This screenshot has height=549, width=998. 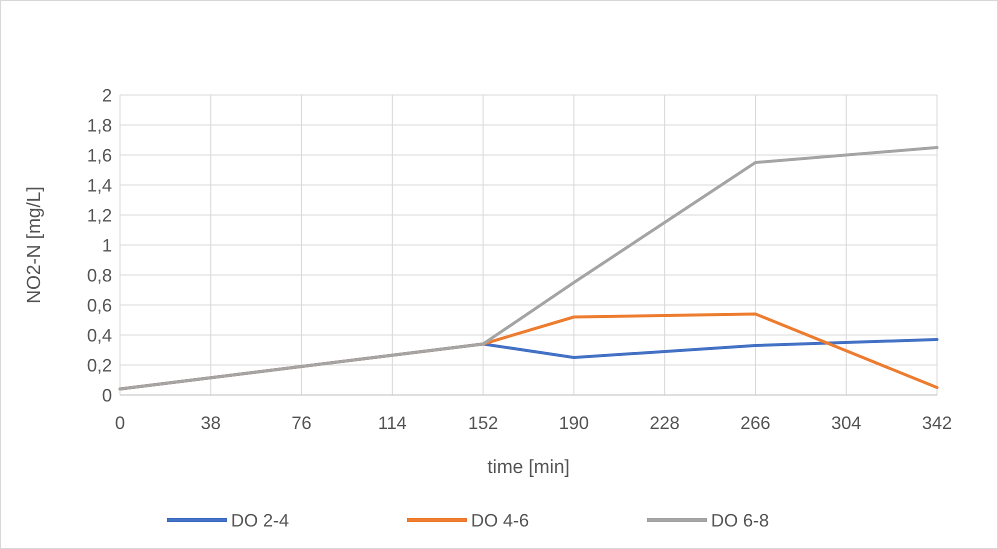 I want to click on y-tick-label: 0,8, so click(x=99, y=275).